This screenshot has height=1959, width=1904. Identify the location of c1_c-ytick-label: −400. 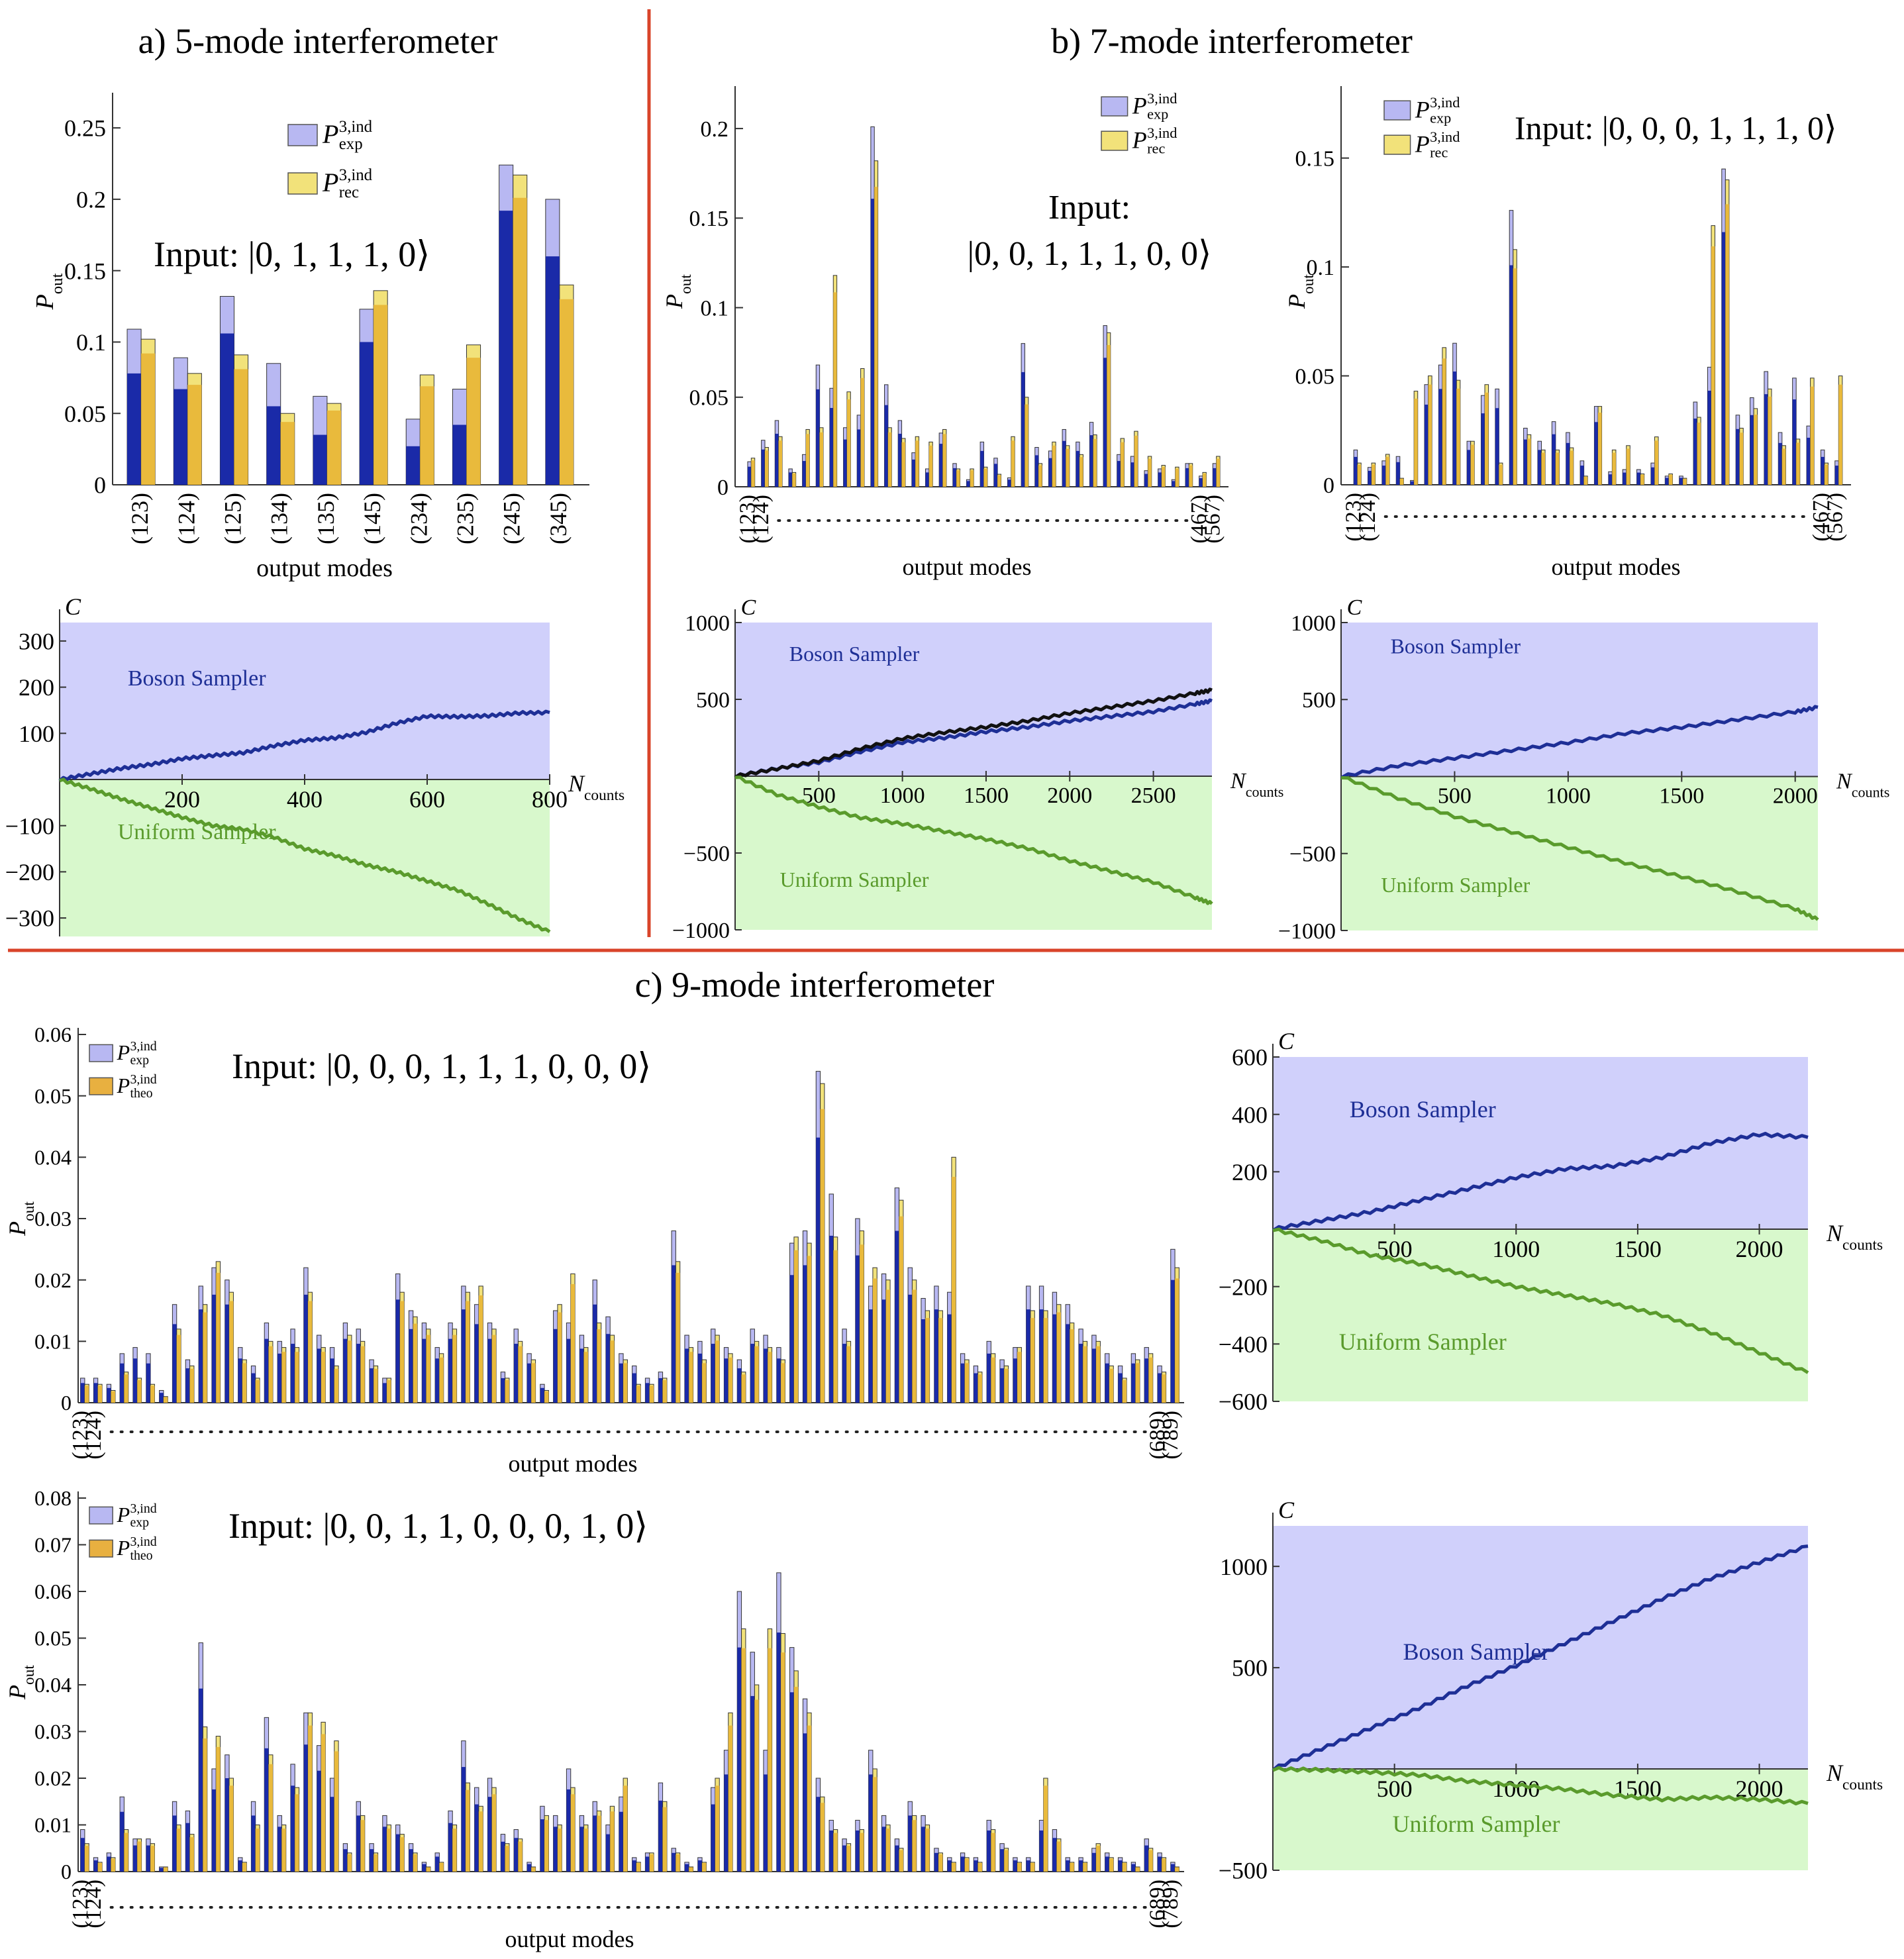
(1243, 1344).